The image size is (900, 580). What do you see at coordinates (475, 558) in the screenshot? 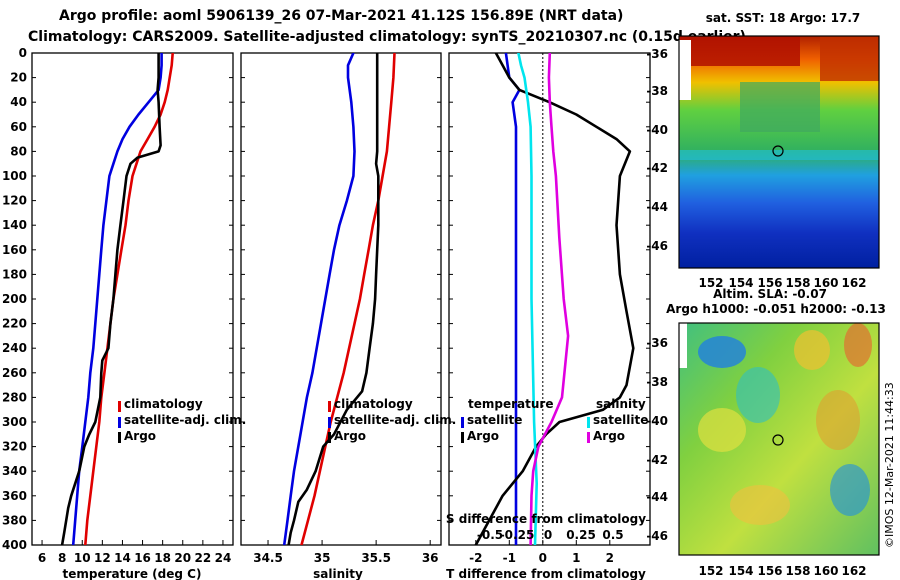
I see `x-tick-label: -2` at bounding box center [475, 558].